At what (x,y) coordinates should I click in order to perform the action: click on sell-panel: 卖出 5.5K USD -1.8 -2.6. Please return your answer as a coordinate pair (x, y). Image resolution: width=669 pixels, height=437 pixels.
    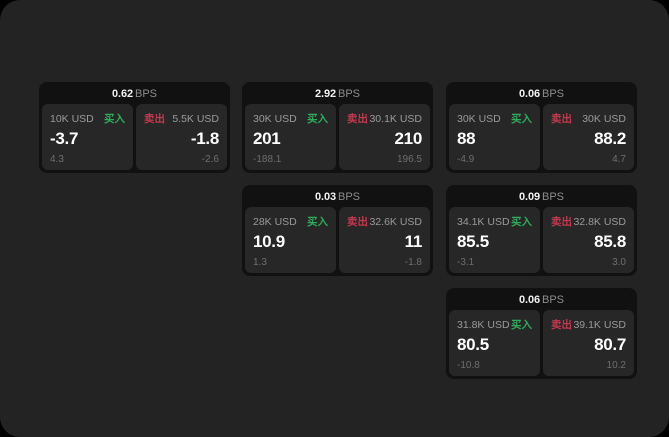
    Looking at the image, I should click on (181, 137).